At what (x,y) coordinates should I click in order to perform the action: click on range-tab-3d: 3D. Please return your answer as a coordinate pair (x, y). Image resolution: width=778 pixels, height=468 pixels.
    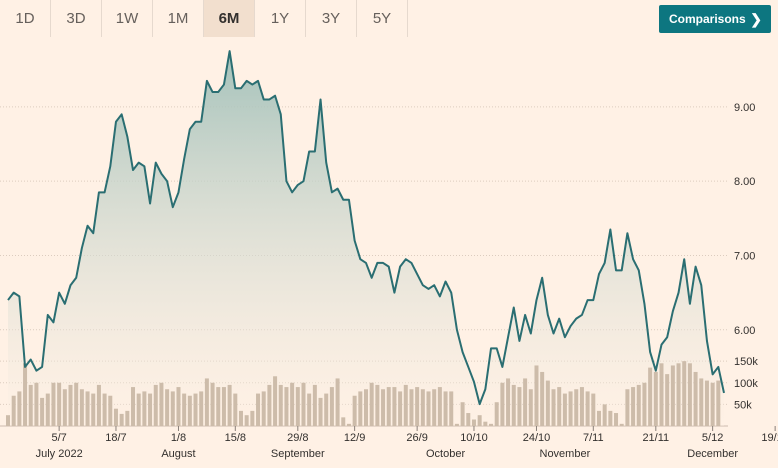
    Looking at the image, I should click on (76, 18).